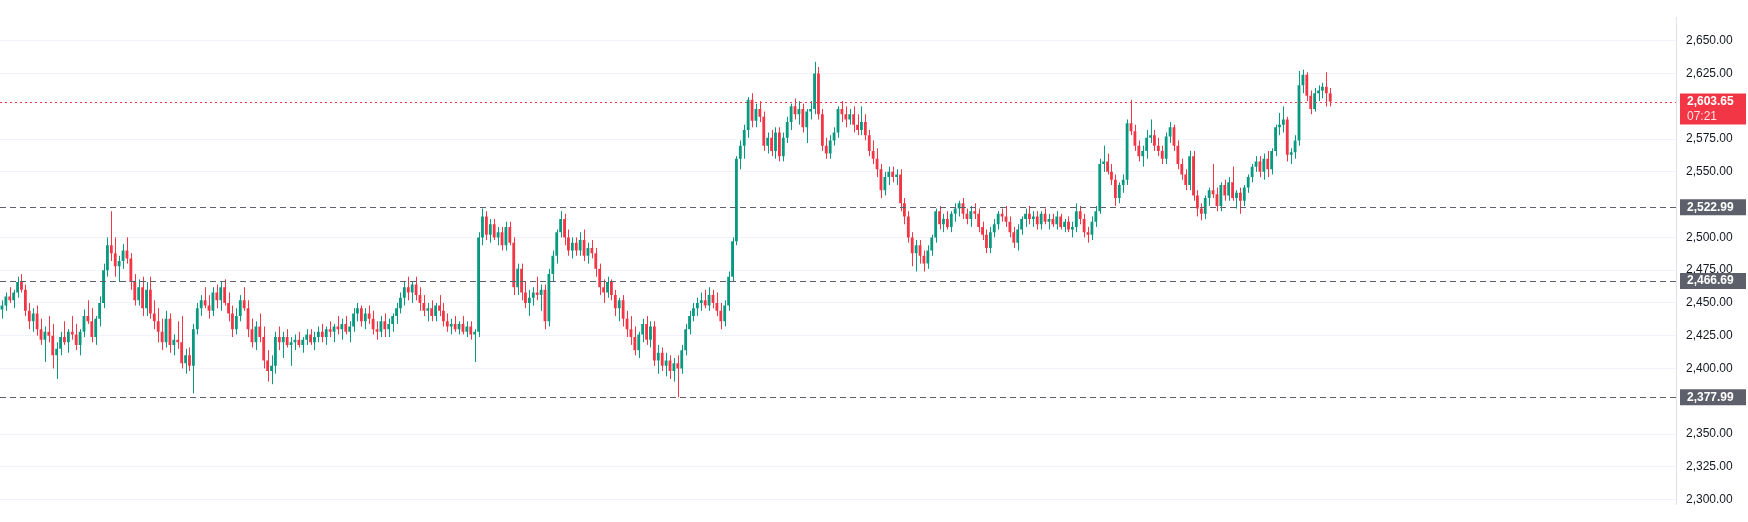  Describe the element at coordinates (1711, 396) in the screenshot. I see `ref-line-label: 2,377.99` at that location.